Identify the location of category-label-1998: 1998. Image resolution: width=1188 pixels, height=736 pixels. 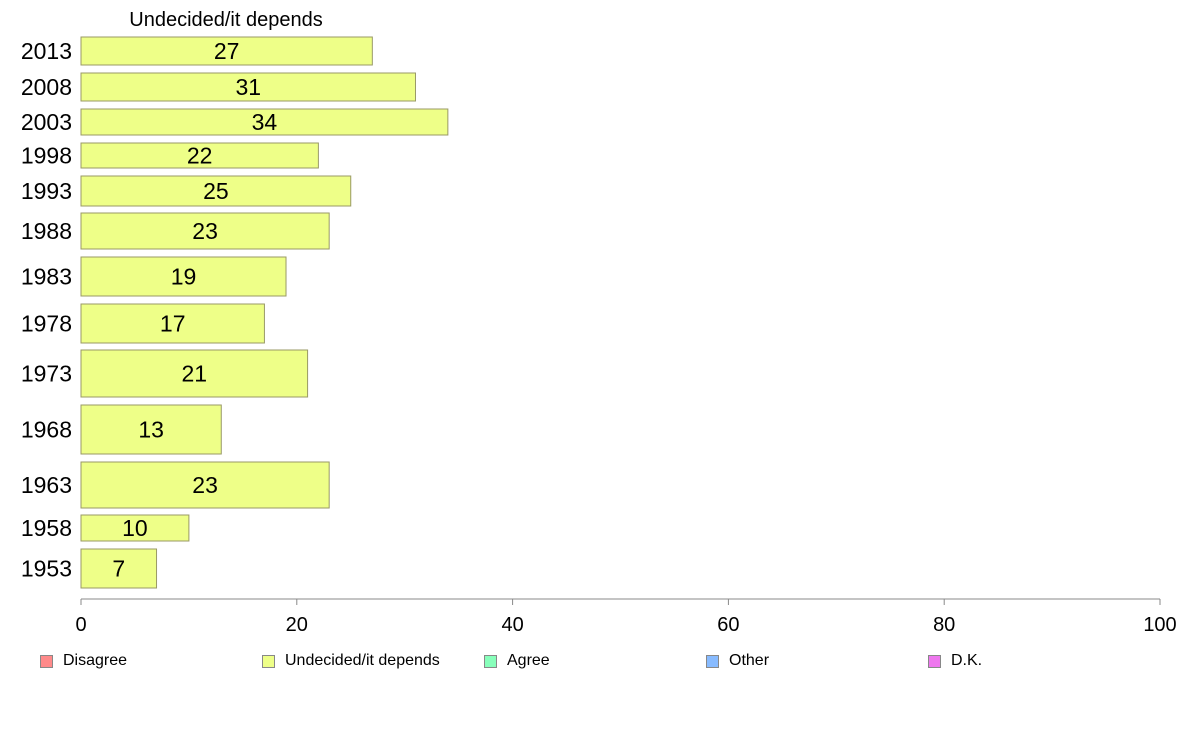
(46, 156).